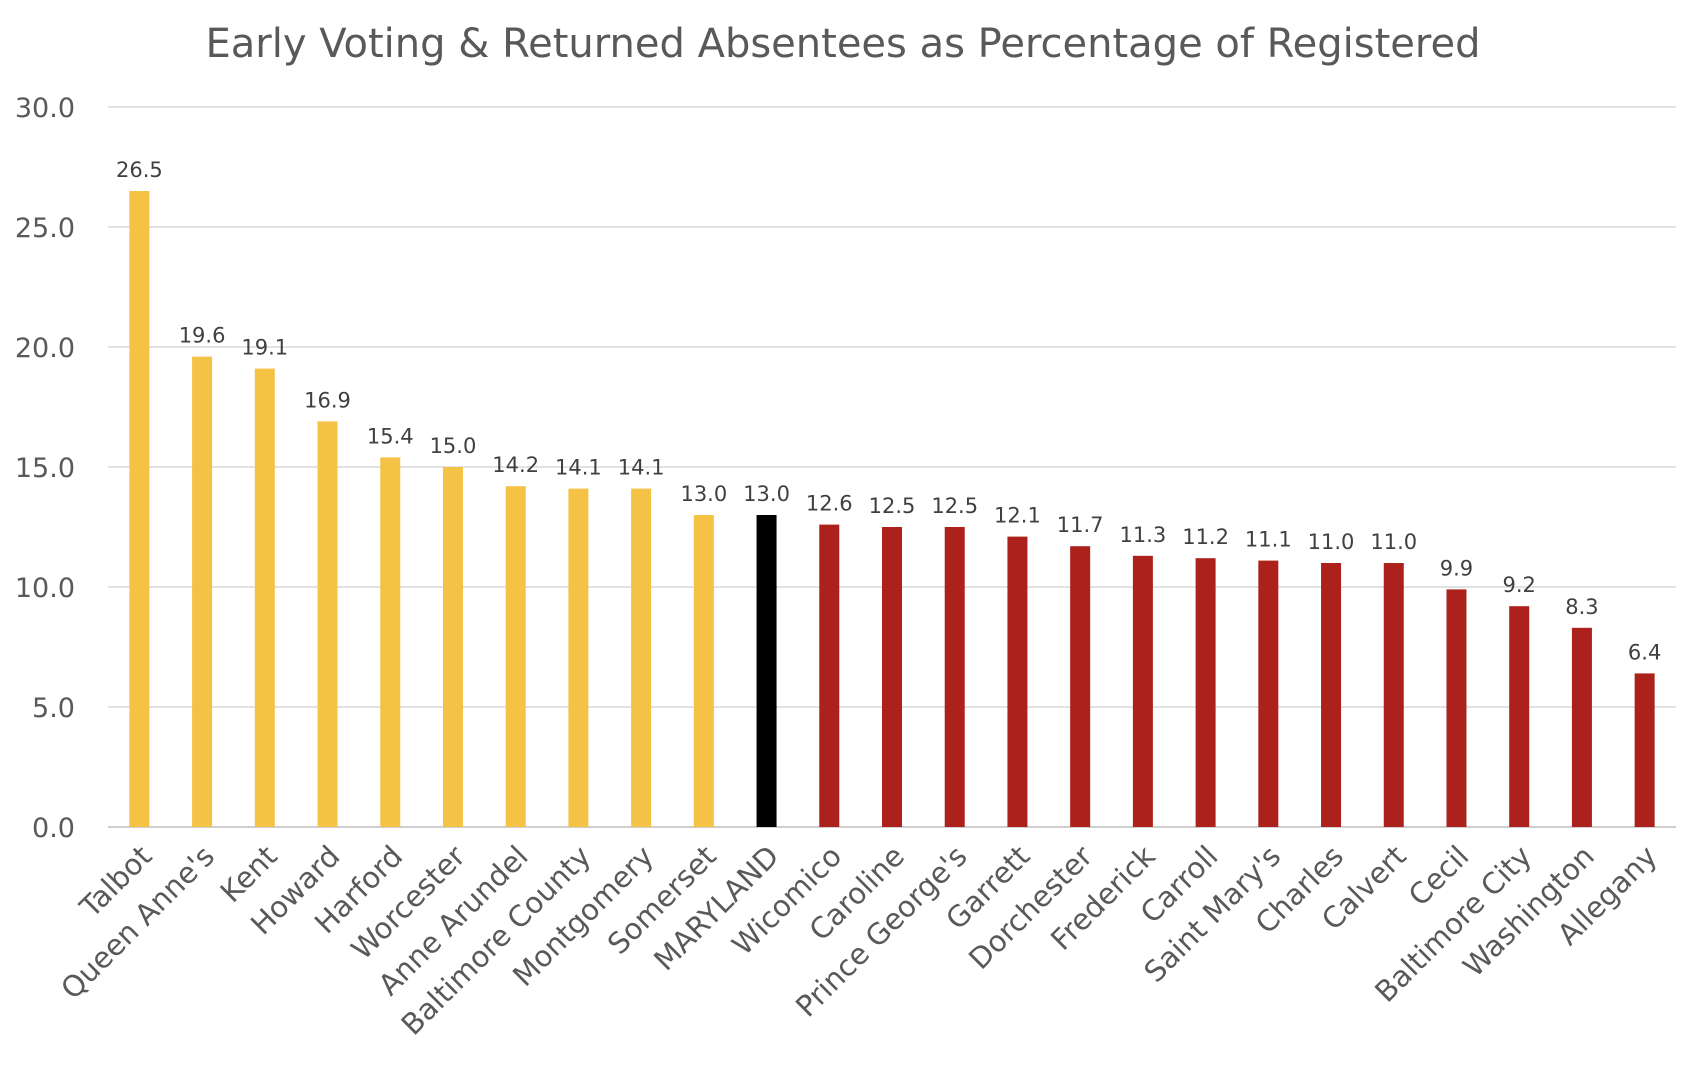 This screenshot has width=1696, height=1072. What do you see at coordinates (1080, 525) in the screenshot?
I see `data-label: 11.7` at bounding box center [1080, 525].